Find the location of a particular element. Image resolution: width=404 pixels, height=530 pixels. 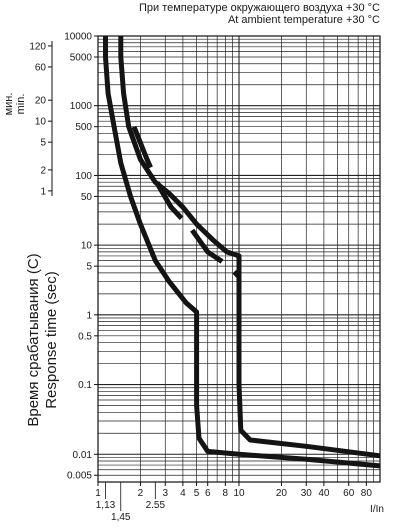

x-tick-label: 8 is located at coordinates (226, 493).